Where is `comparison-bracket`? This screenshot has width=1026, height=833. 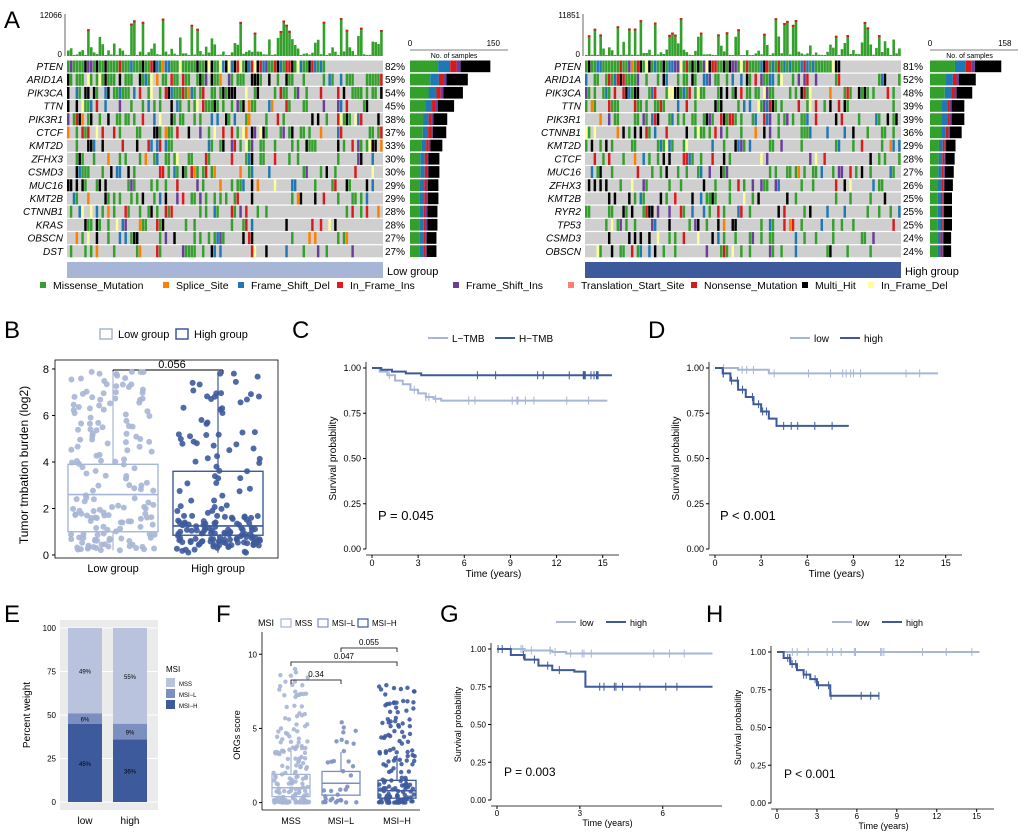 comparison-bracket is located at coordinates (344, 663).